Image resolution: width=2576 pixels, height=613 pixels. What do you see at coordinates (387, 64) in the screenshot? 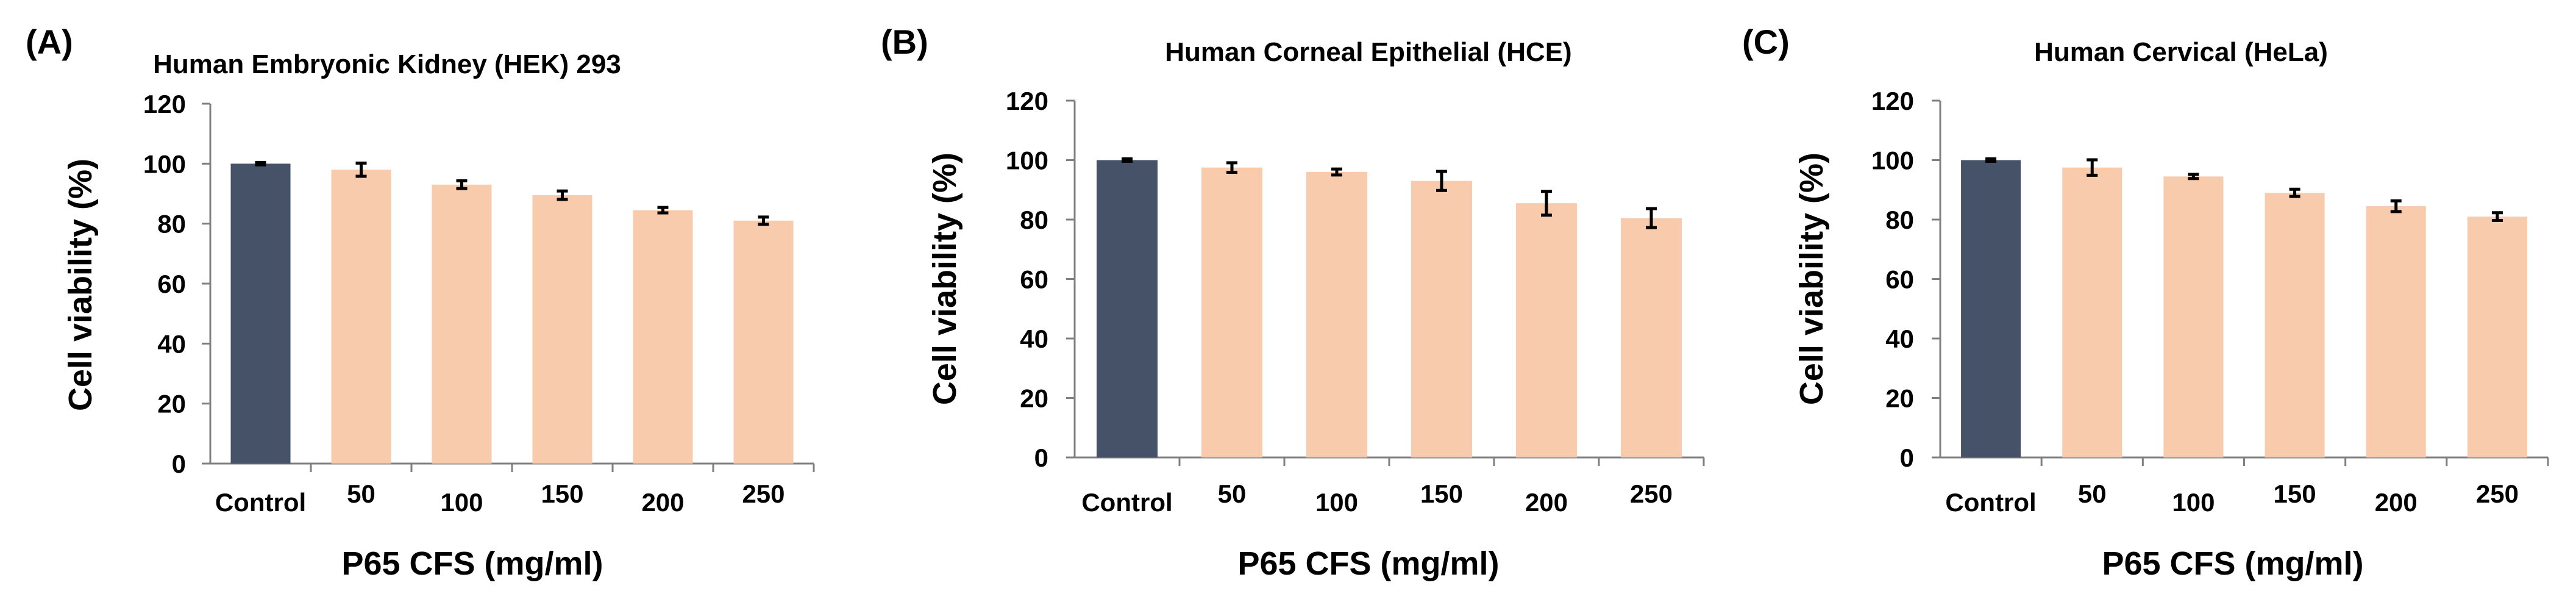
I see `chart-title: Human Embryonic Kidney (HEK) 293` at bounding box center [387, 64].